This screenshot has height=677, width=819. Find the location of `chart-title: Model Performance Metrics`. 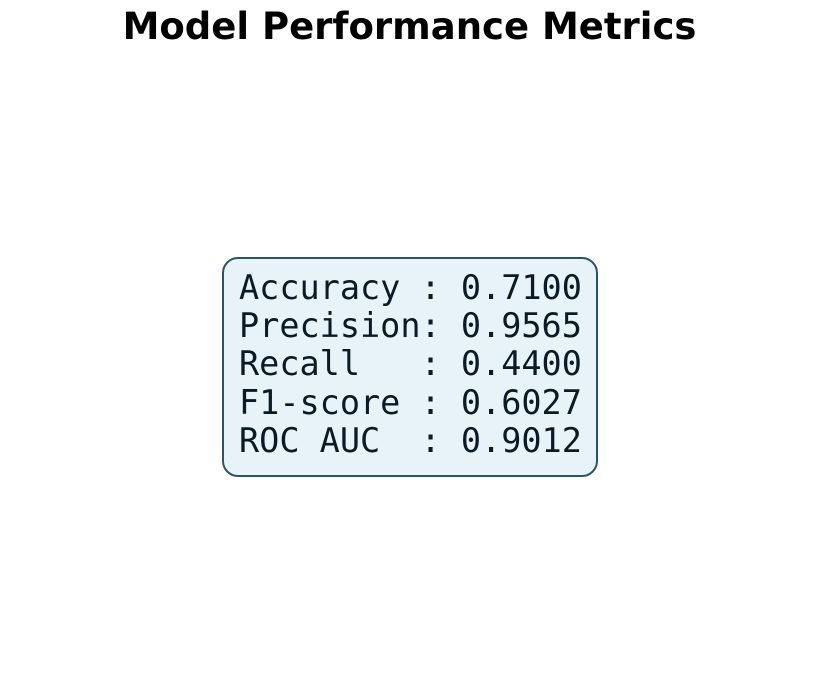

chart-title: Model Performance Metrics is located at coordinates (409, 26).